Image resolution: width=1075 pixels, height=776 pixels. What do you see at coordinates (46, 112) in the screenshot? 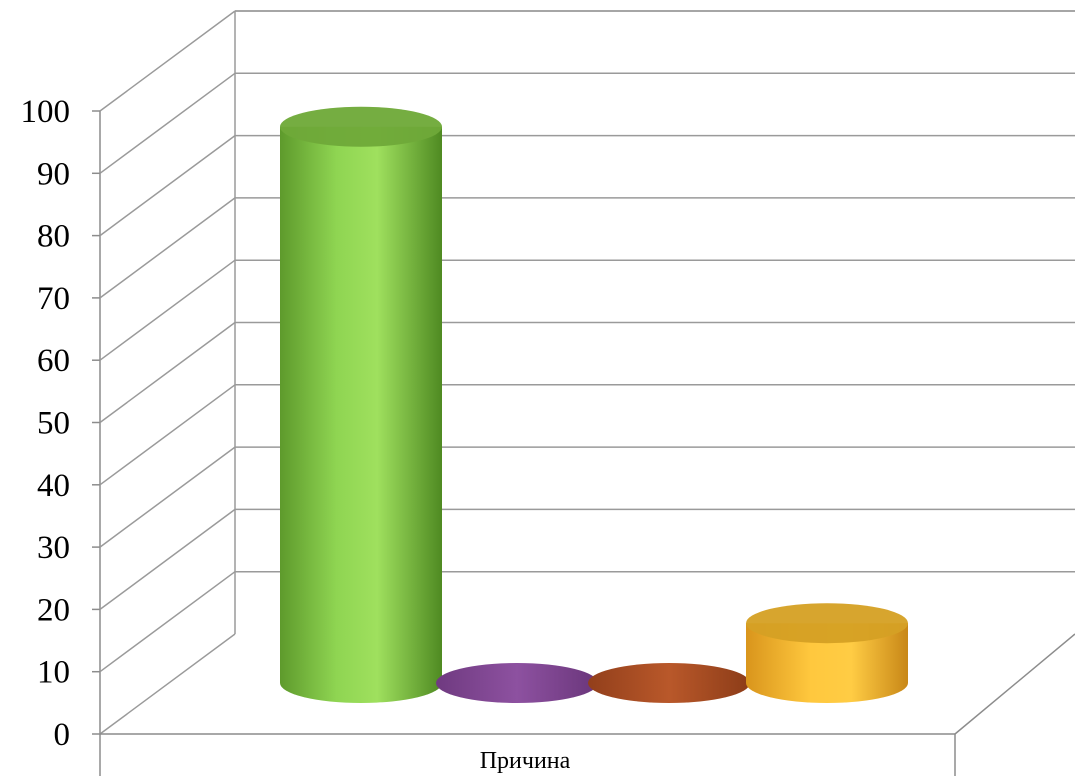
I see `y-tick-label: 100` at bounding box center [46, 112].